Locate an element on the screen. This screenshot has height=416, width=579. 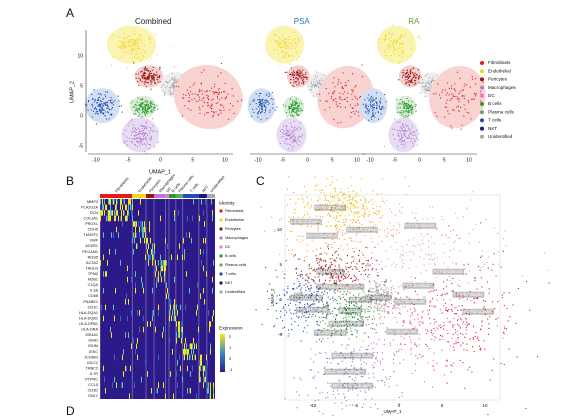
colorbar is located at coordinates (222, 353).